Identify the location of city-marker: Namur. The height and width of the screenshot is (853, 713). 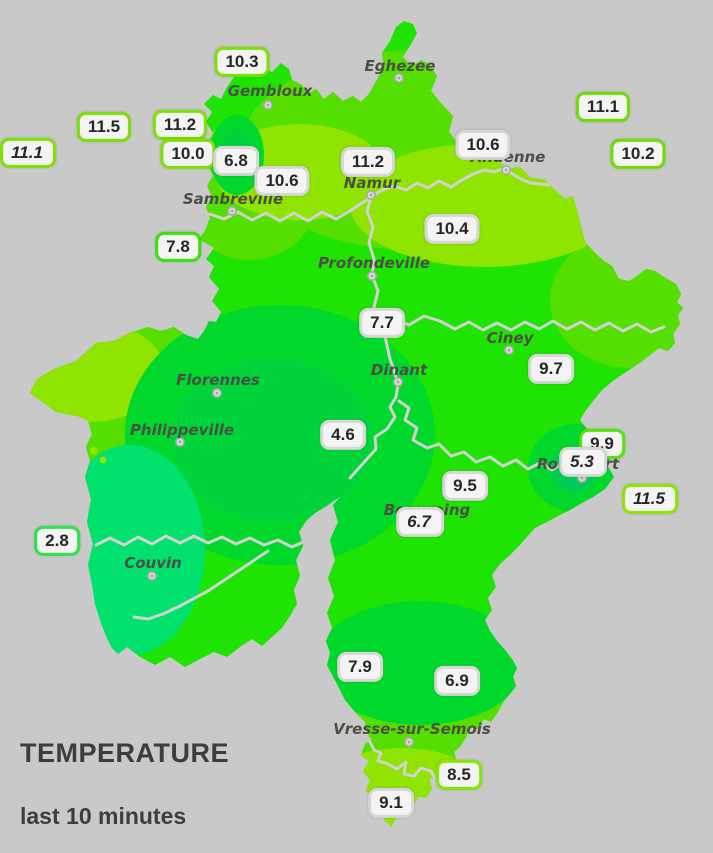
(373, 187).